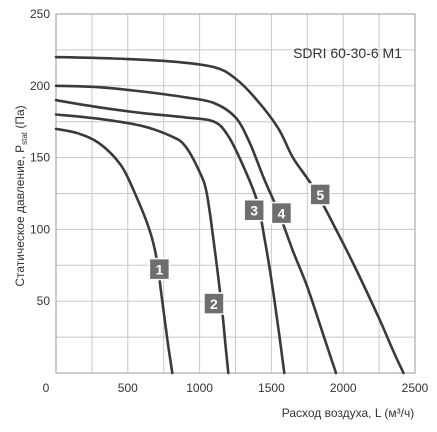  Describe the element at coordinates (40, 86) in the screenshot. I see `y-tick-label: 200` at that location.